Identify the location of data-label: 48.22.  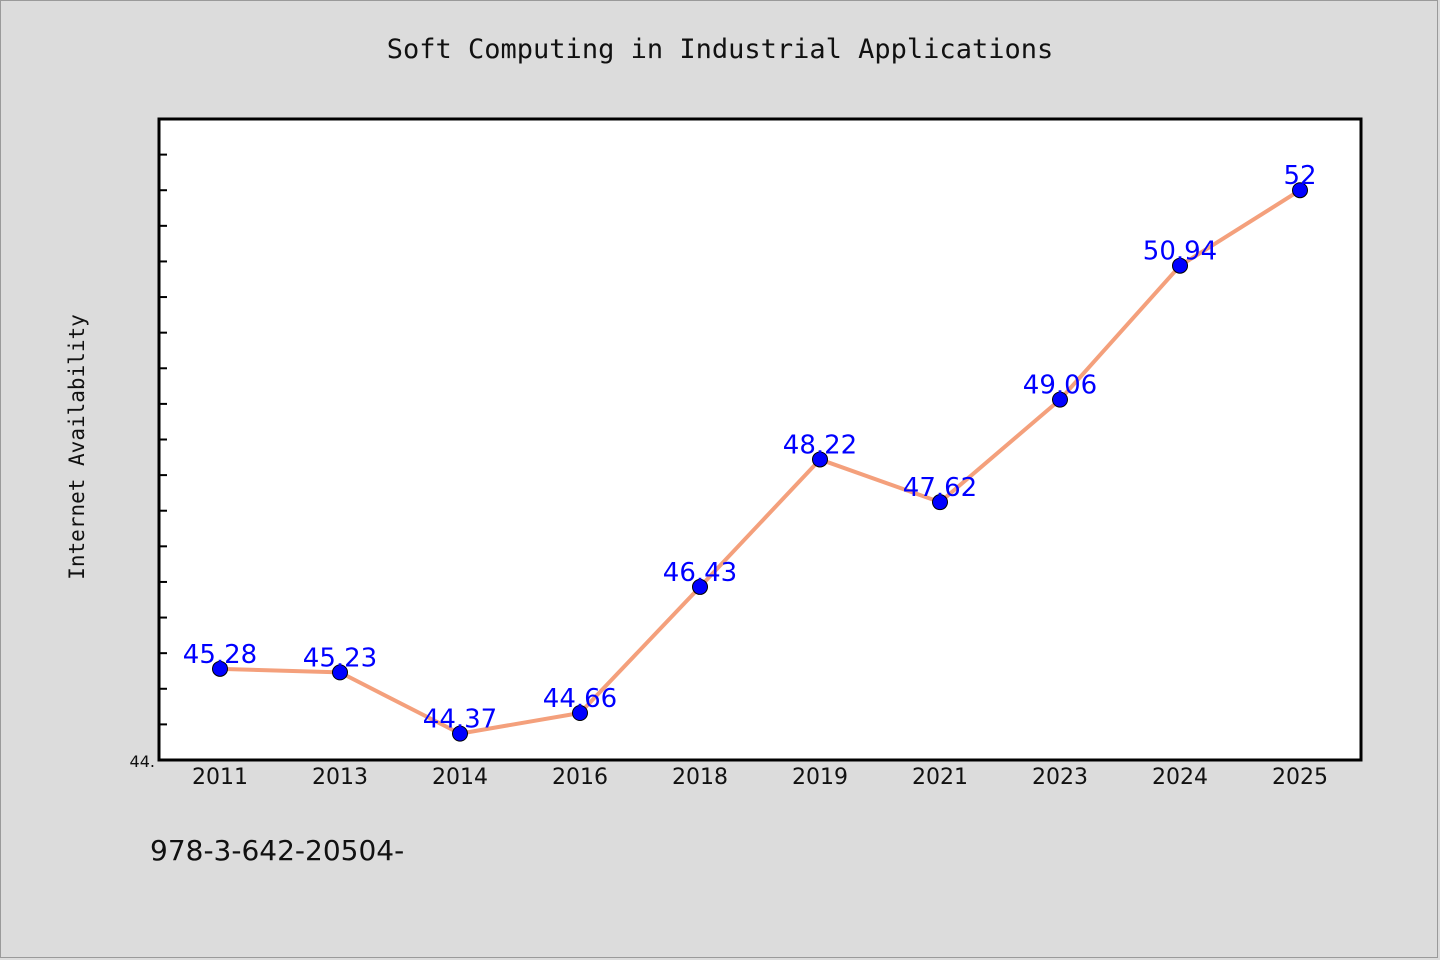
(820, 445).